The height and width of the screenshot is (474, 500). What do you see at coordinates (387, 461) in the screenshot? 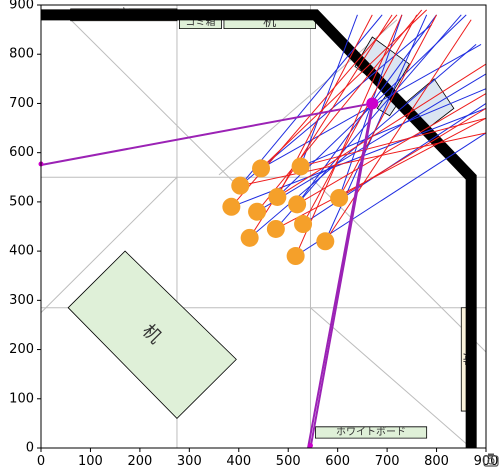
I see `x-tick-label: 700` at bounding box center [387, 461].